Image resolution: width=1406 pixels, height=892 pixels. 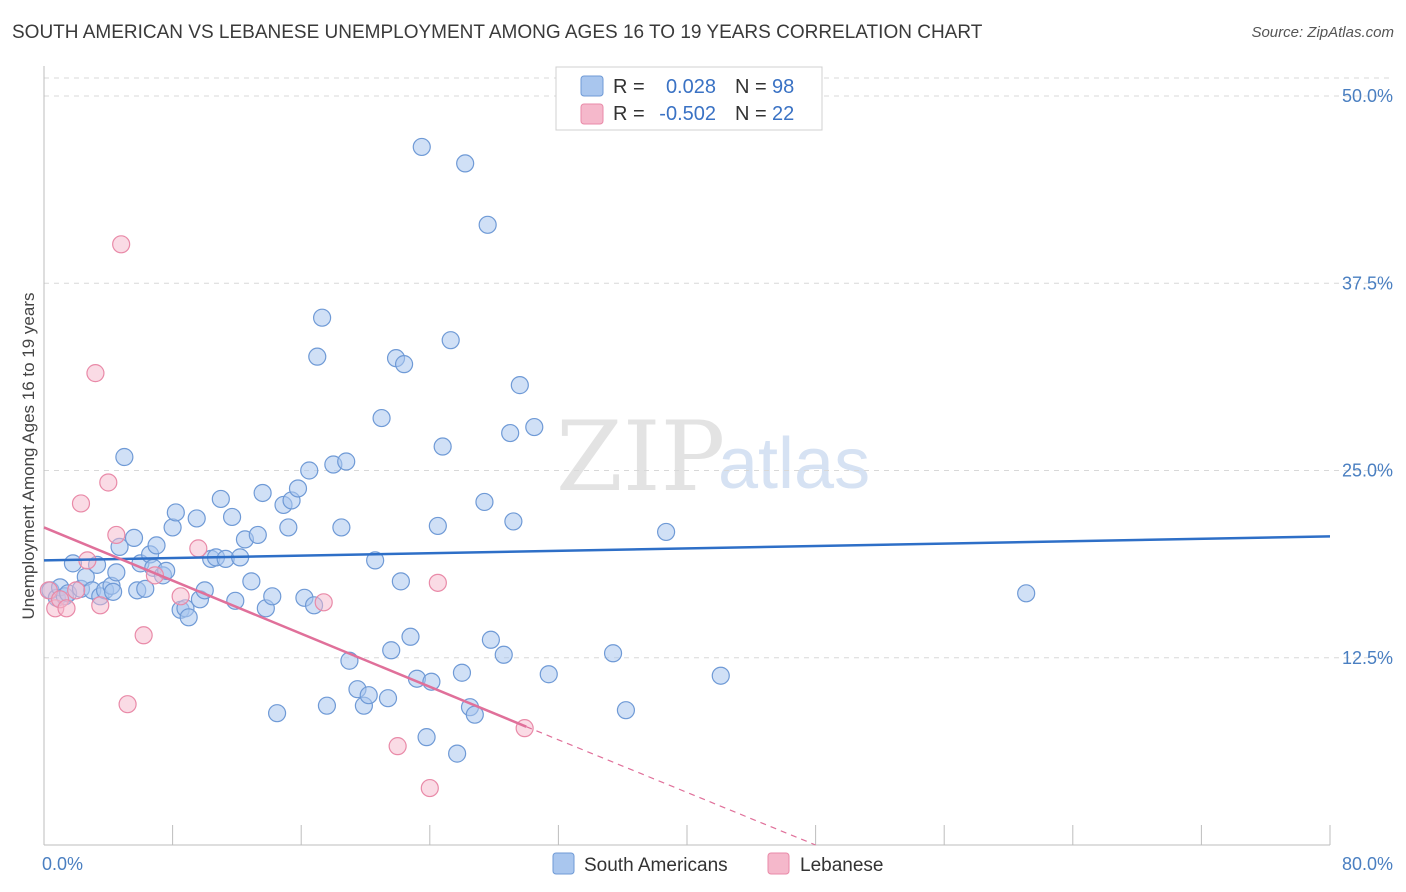 I want to click on watermark-atlas: atlas, so click(x=794, y=464).